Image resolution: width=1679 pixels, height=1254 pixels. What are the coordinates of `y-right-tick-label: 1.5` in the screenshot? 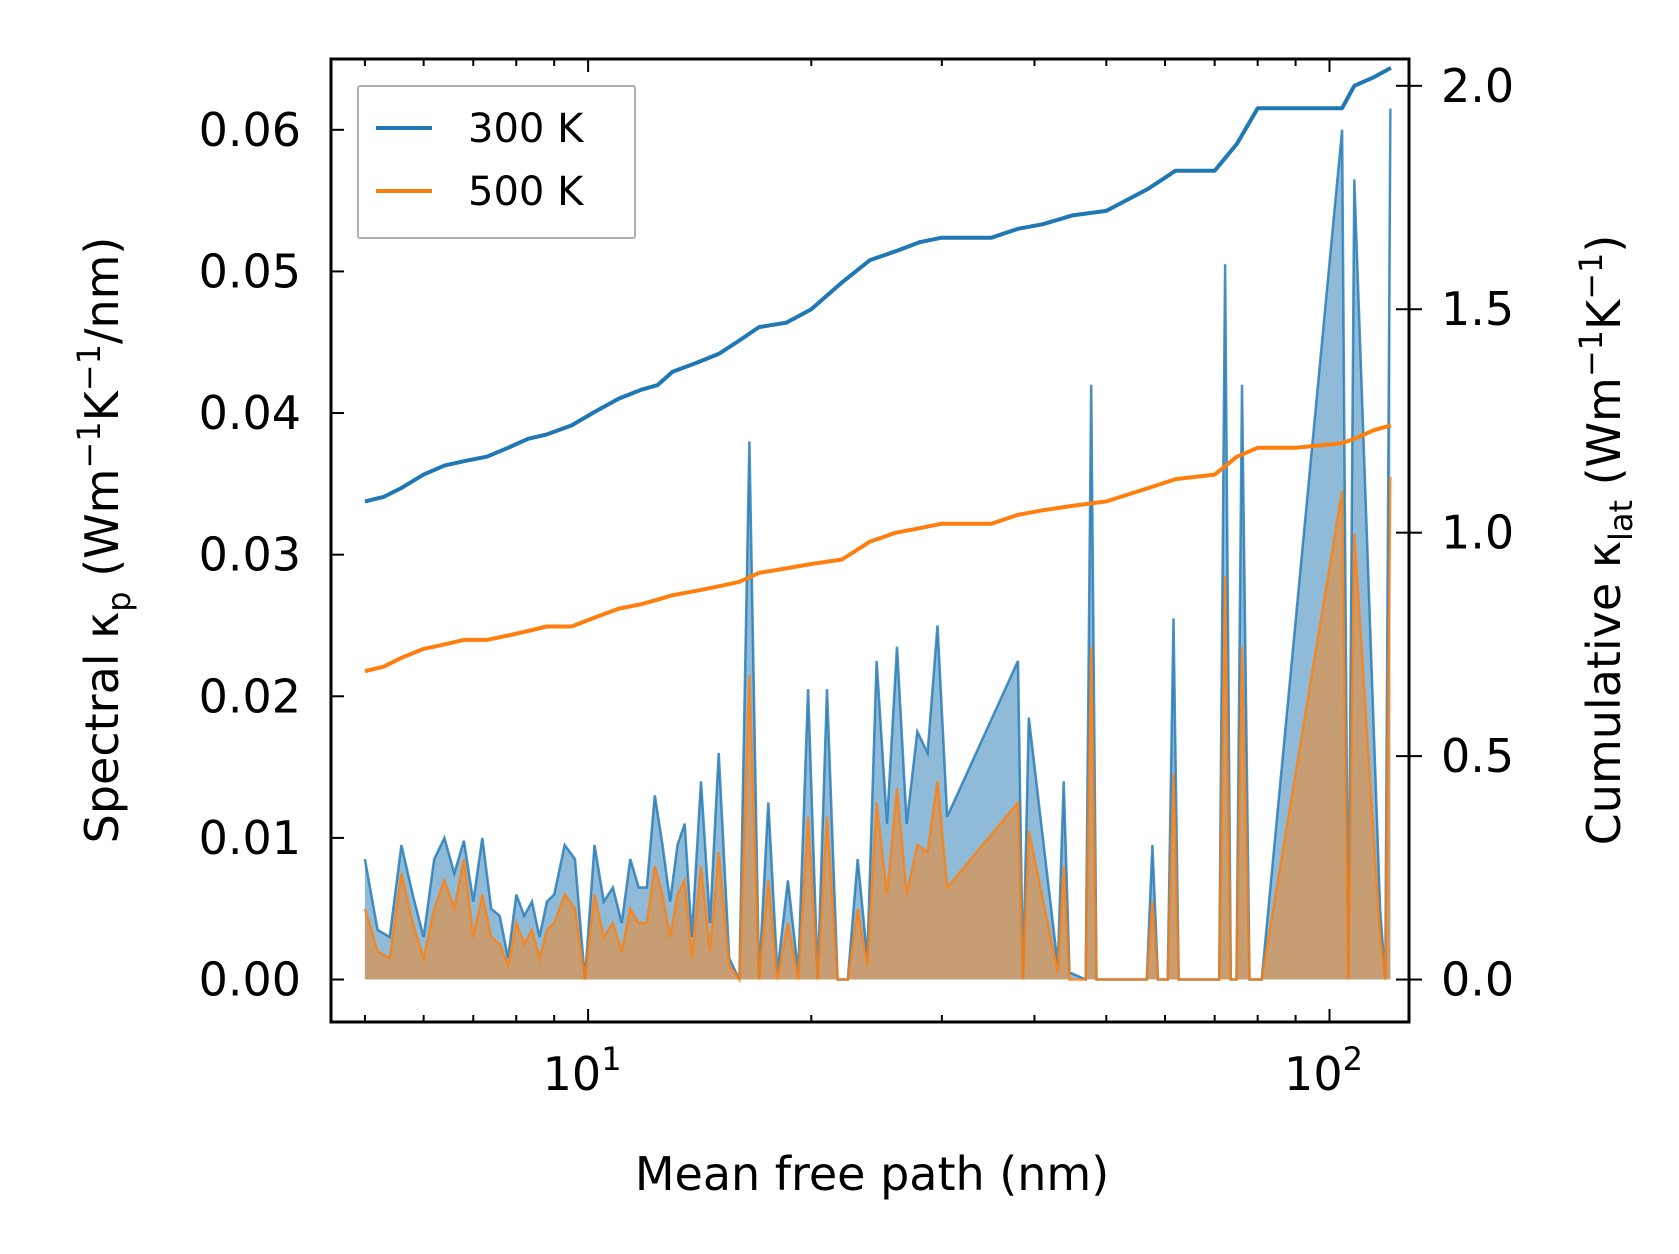 It's located at (1477, 309).